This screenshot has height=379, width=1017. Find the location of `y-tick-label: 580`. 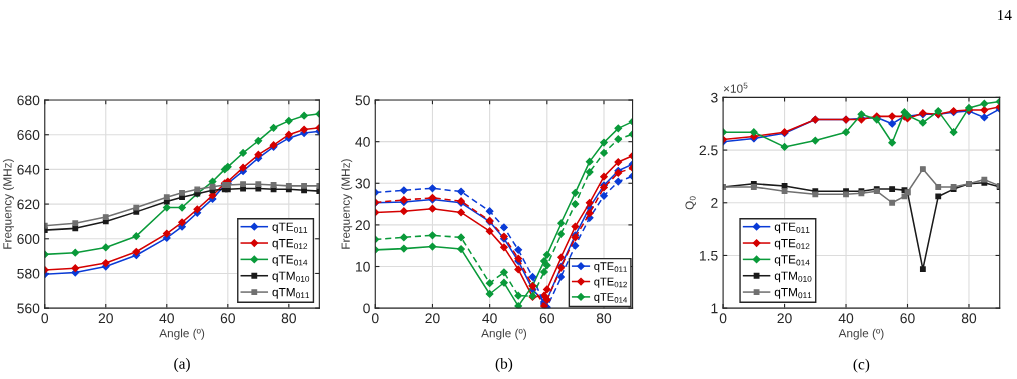

y-tick-label: 580 is located at coordinates (28, 273).